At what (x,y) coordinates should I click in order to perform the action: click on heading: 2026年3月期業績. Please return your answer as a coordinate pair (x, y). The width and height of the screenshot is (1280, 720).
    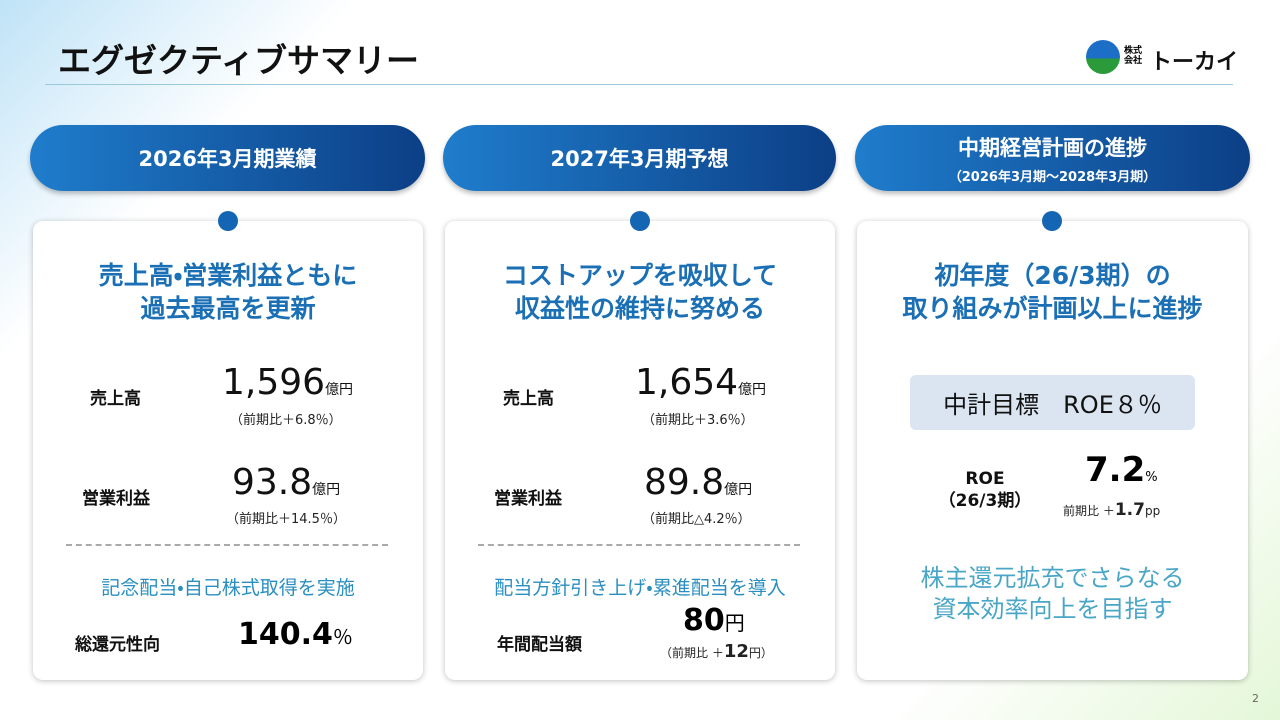
    Looking at the image, I should click on (227, 158).